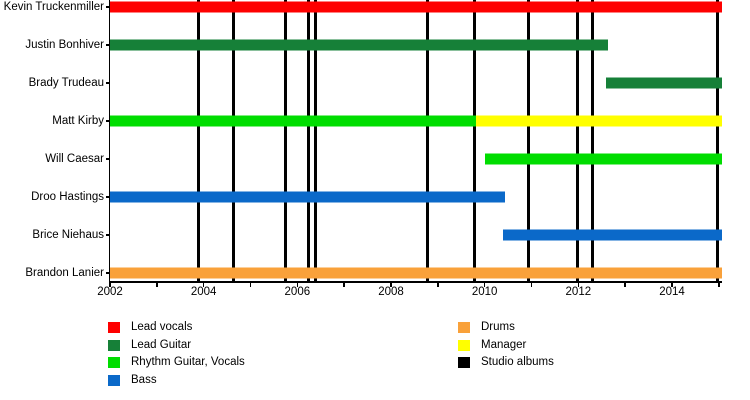 The image size is (750, 400). What do you see at coordinates (109, 141) in the screenshot?
I see `y-axis-line` at bounding box center [109, 141].